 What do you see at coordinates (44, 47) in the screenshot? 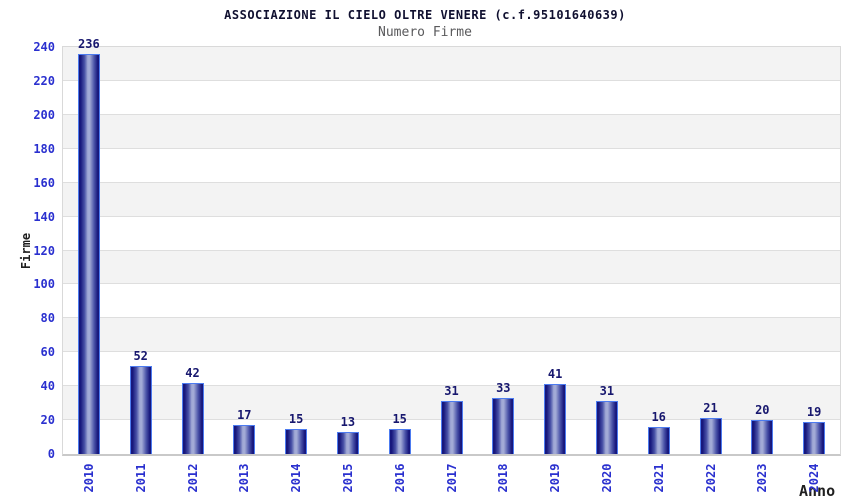
I see `y-tick-label: 240` at bounding box center [44, 47].